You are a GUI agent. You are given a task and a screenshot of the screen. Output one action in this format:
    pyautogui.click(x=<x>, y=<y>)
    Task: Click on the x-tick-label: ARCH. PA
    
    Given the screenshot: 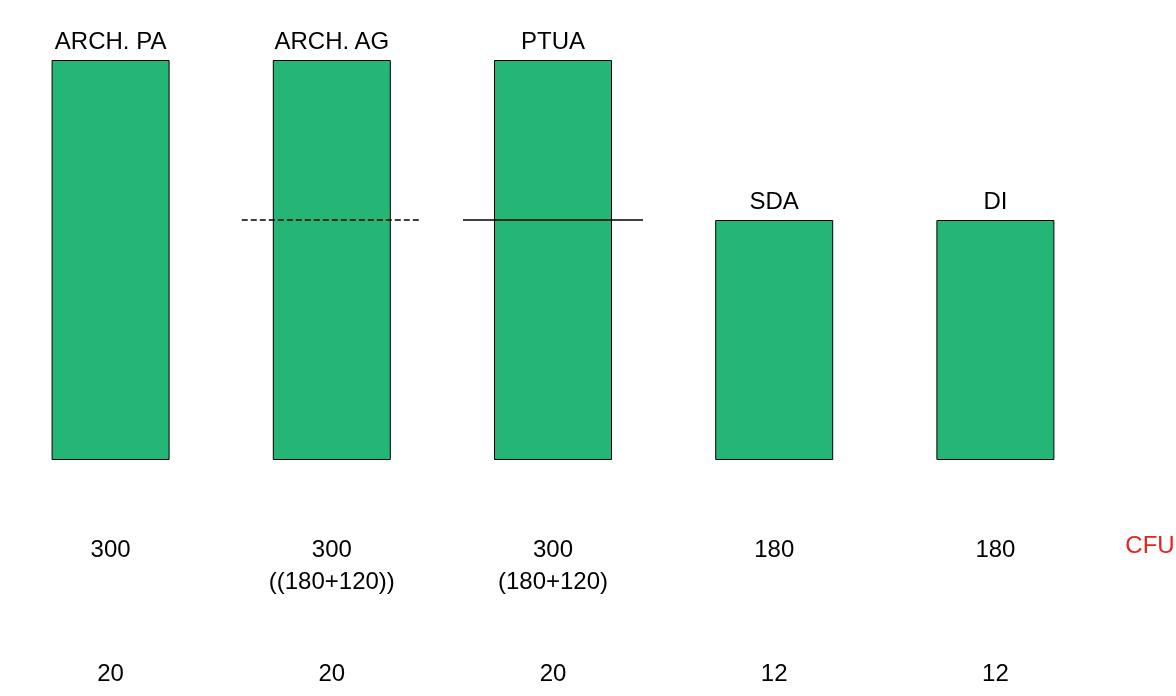 What is the action you would take?
    pyautogui.click(x=110, y=40)
    